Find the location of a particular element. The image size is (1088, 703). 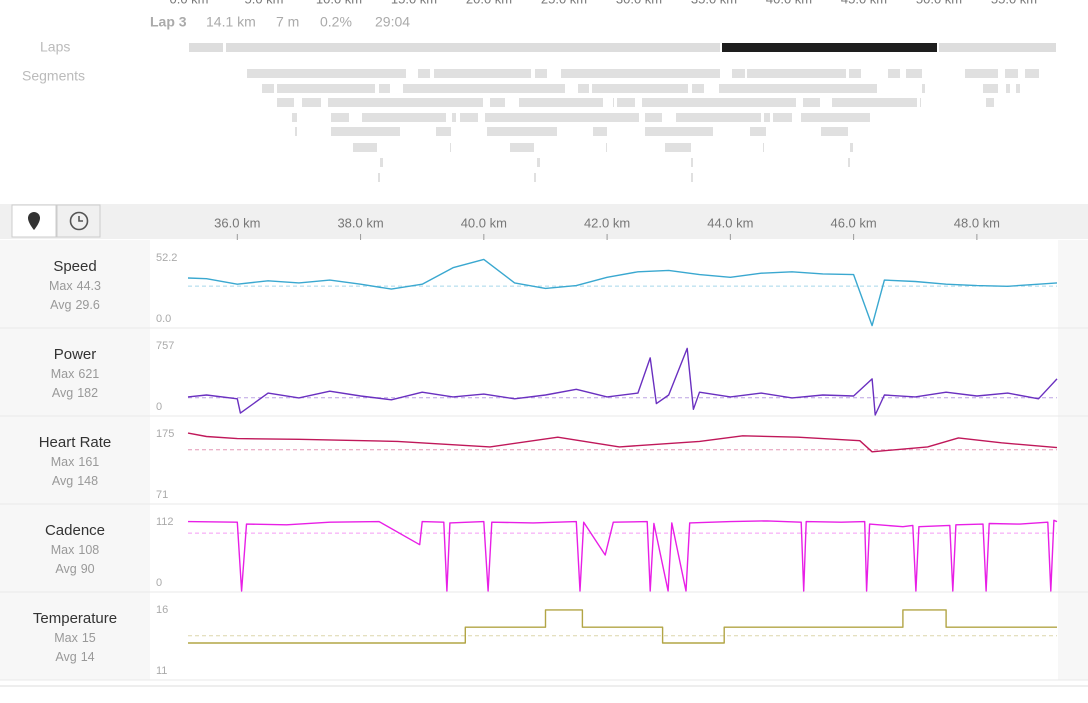

metric-max: Max 44.3 is located at coordinates (75, 286).